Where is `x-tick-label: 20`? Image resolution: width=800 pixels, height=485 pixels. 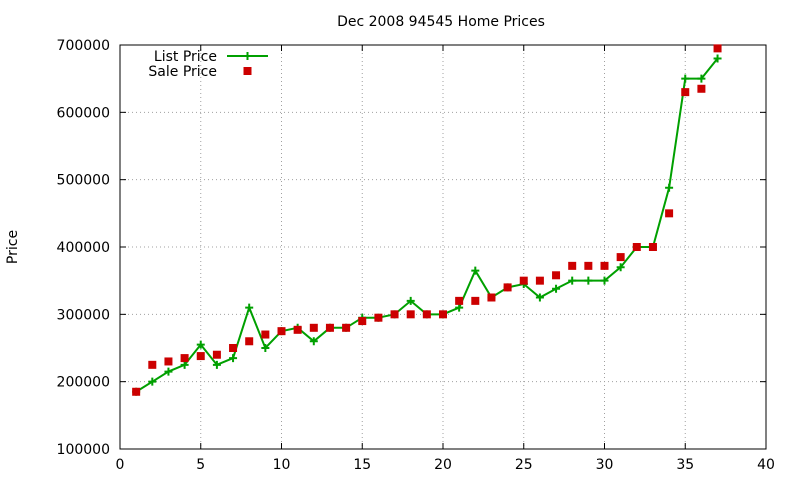 x-tick-label: 20 is located at coordinates (443, 465).